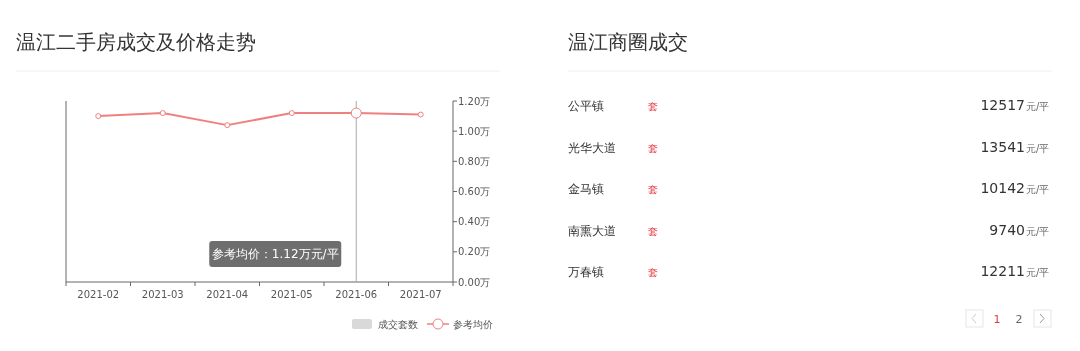 The width and height of the screenshot is (1080, 351). I want to click on legend-label: 成交套数, so click(398, 324).